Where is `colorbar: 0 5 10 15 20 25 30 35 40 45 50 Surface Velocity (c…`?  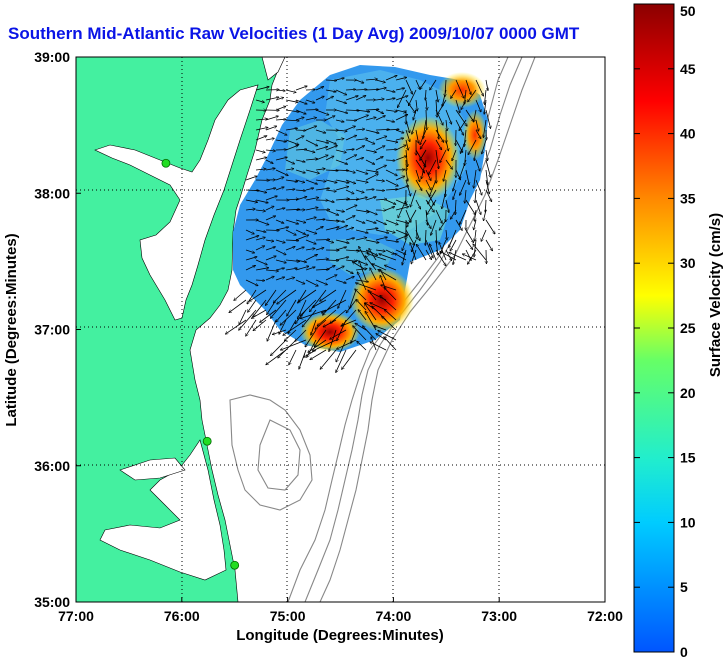
colorbar: 0 5 10 15 20 25 30 35 40 45 50 Surface Velocity (c… is located at coordinates (678, 331).